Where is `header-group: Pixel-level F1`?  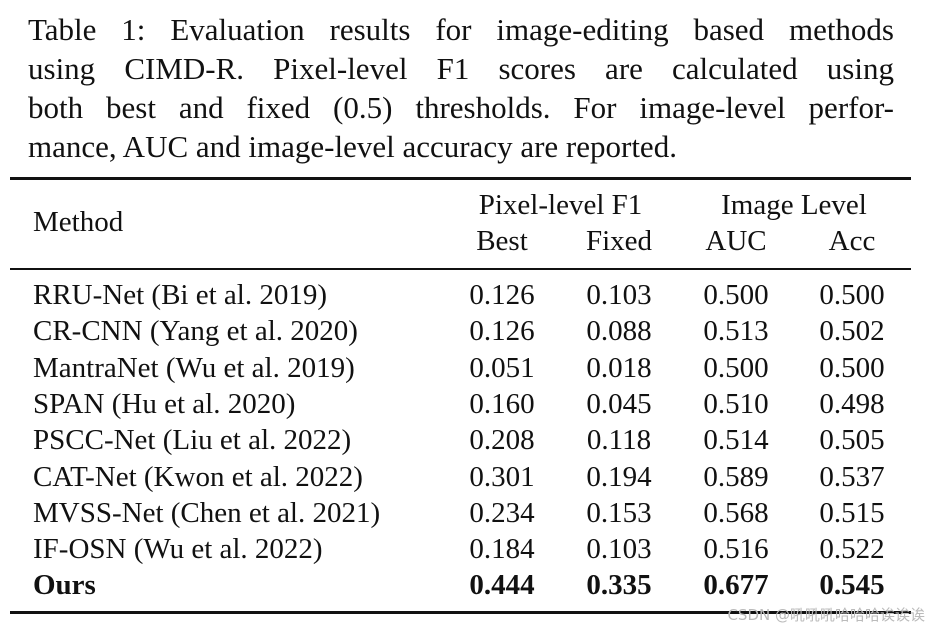 header-group: Pixel-level F1 is located at coordinates (560, 205).